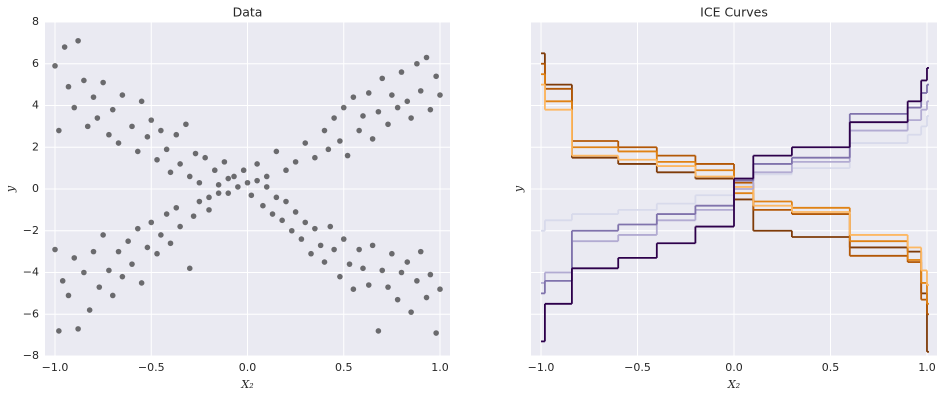  I want to click on x-tick-label: 1.0, so click(927, 367).